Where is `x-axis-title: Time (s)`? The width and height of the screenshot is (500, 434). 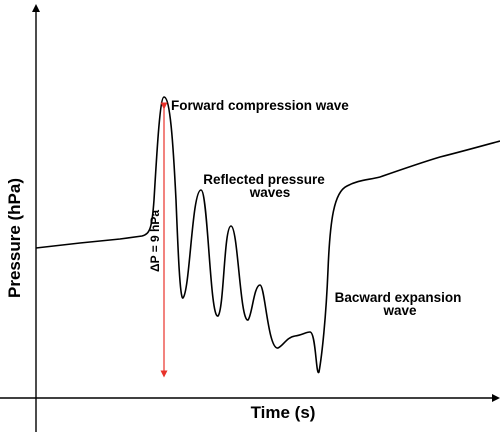 x-axis-title: Time (s) is located at coordinates (283, 412).